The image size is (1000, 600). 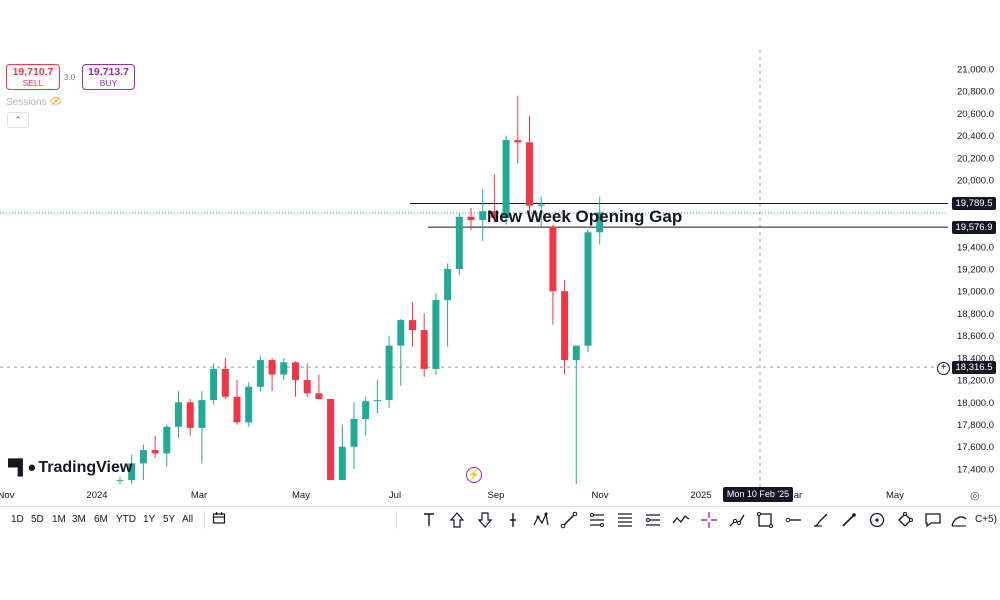 I want to click on parallel-channel-tool-icon, so click(x=597, y=520).